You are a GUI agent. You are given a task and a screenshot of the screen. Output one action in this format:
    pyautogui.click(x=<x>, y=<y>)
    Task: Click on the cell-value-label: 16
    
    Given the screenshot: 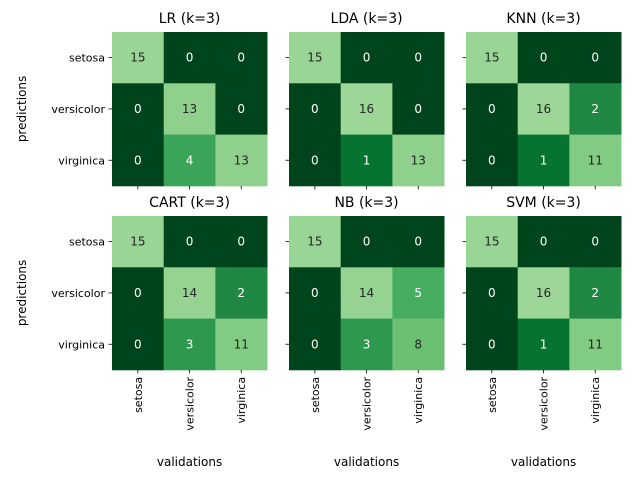 What is the action you would take?
    pyautogui.click(x=366, y=109)
    